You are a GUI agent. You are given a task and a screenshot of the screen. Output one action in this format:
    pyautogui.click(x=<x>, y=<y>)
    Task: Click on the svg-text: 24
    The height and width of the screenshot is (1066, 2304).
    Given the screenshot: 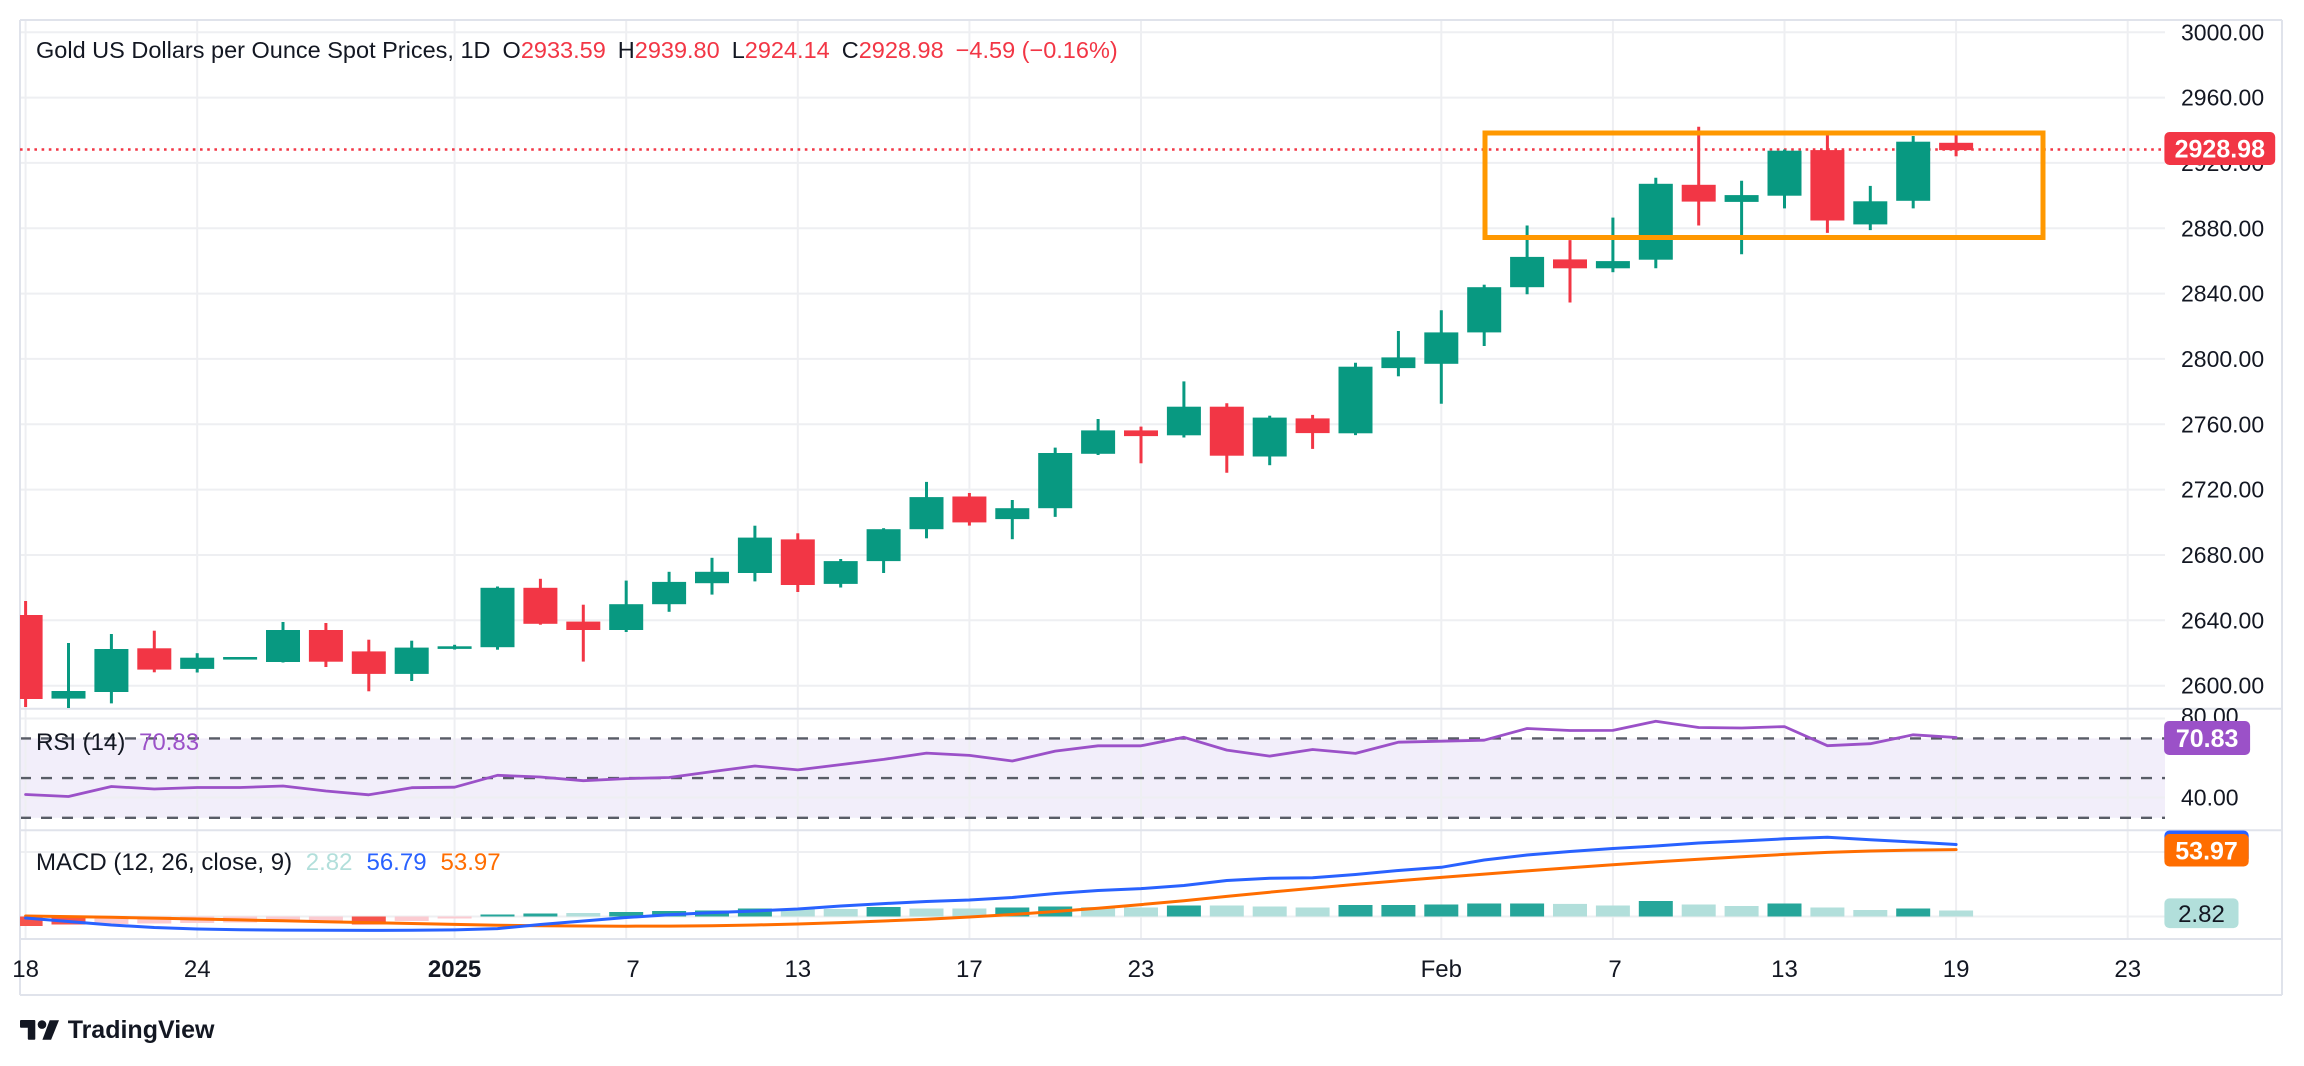 What is the action you would take?
    pyautogui.click(x=197, y=969)
    